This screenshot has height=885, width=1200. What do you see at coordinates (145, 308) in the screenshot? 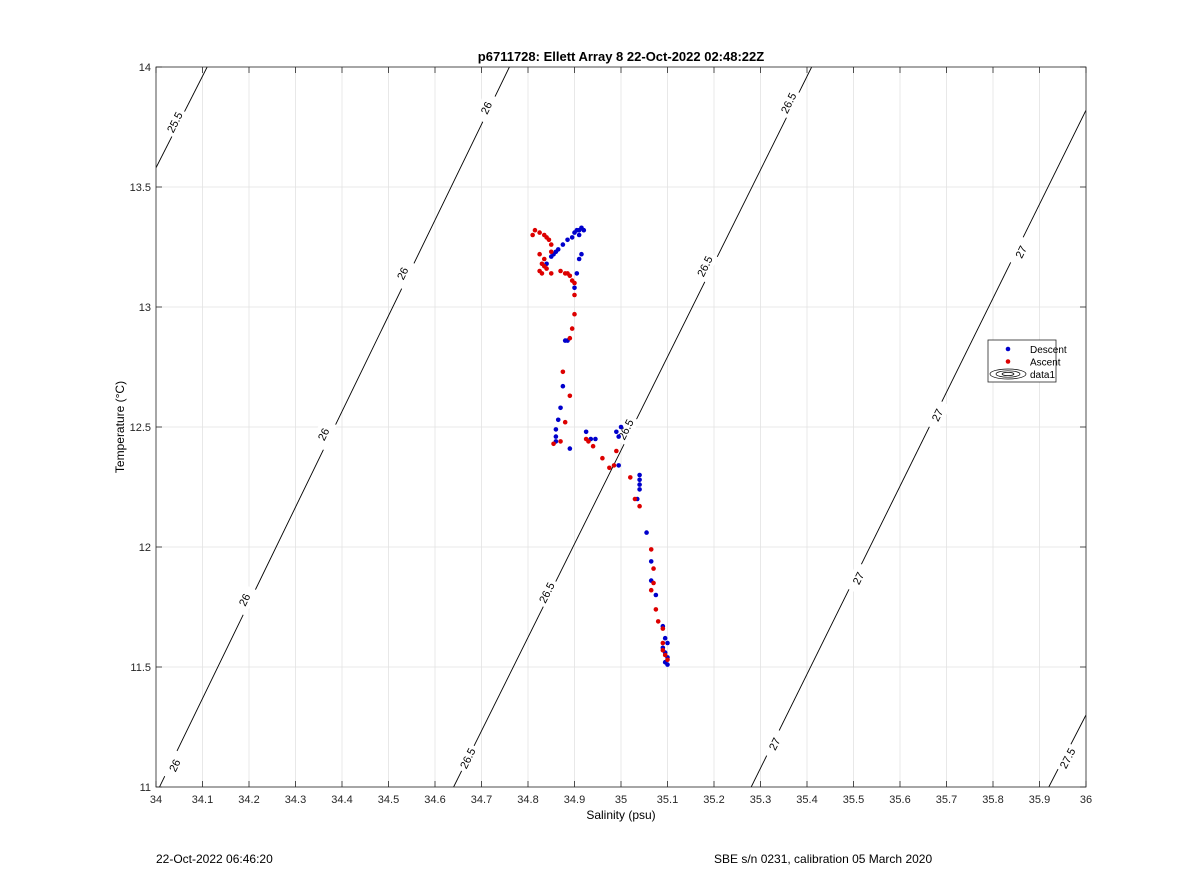
I see `y-tick-label: 13` at bounding box center [145, 308].